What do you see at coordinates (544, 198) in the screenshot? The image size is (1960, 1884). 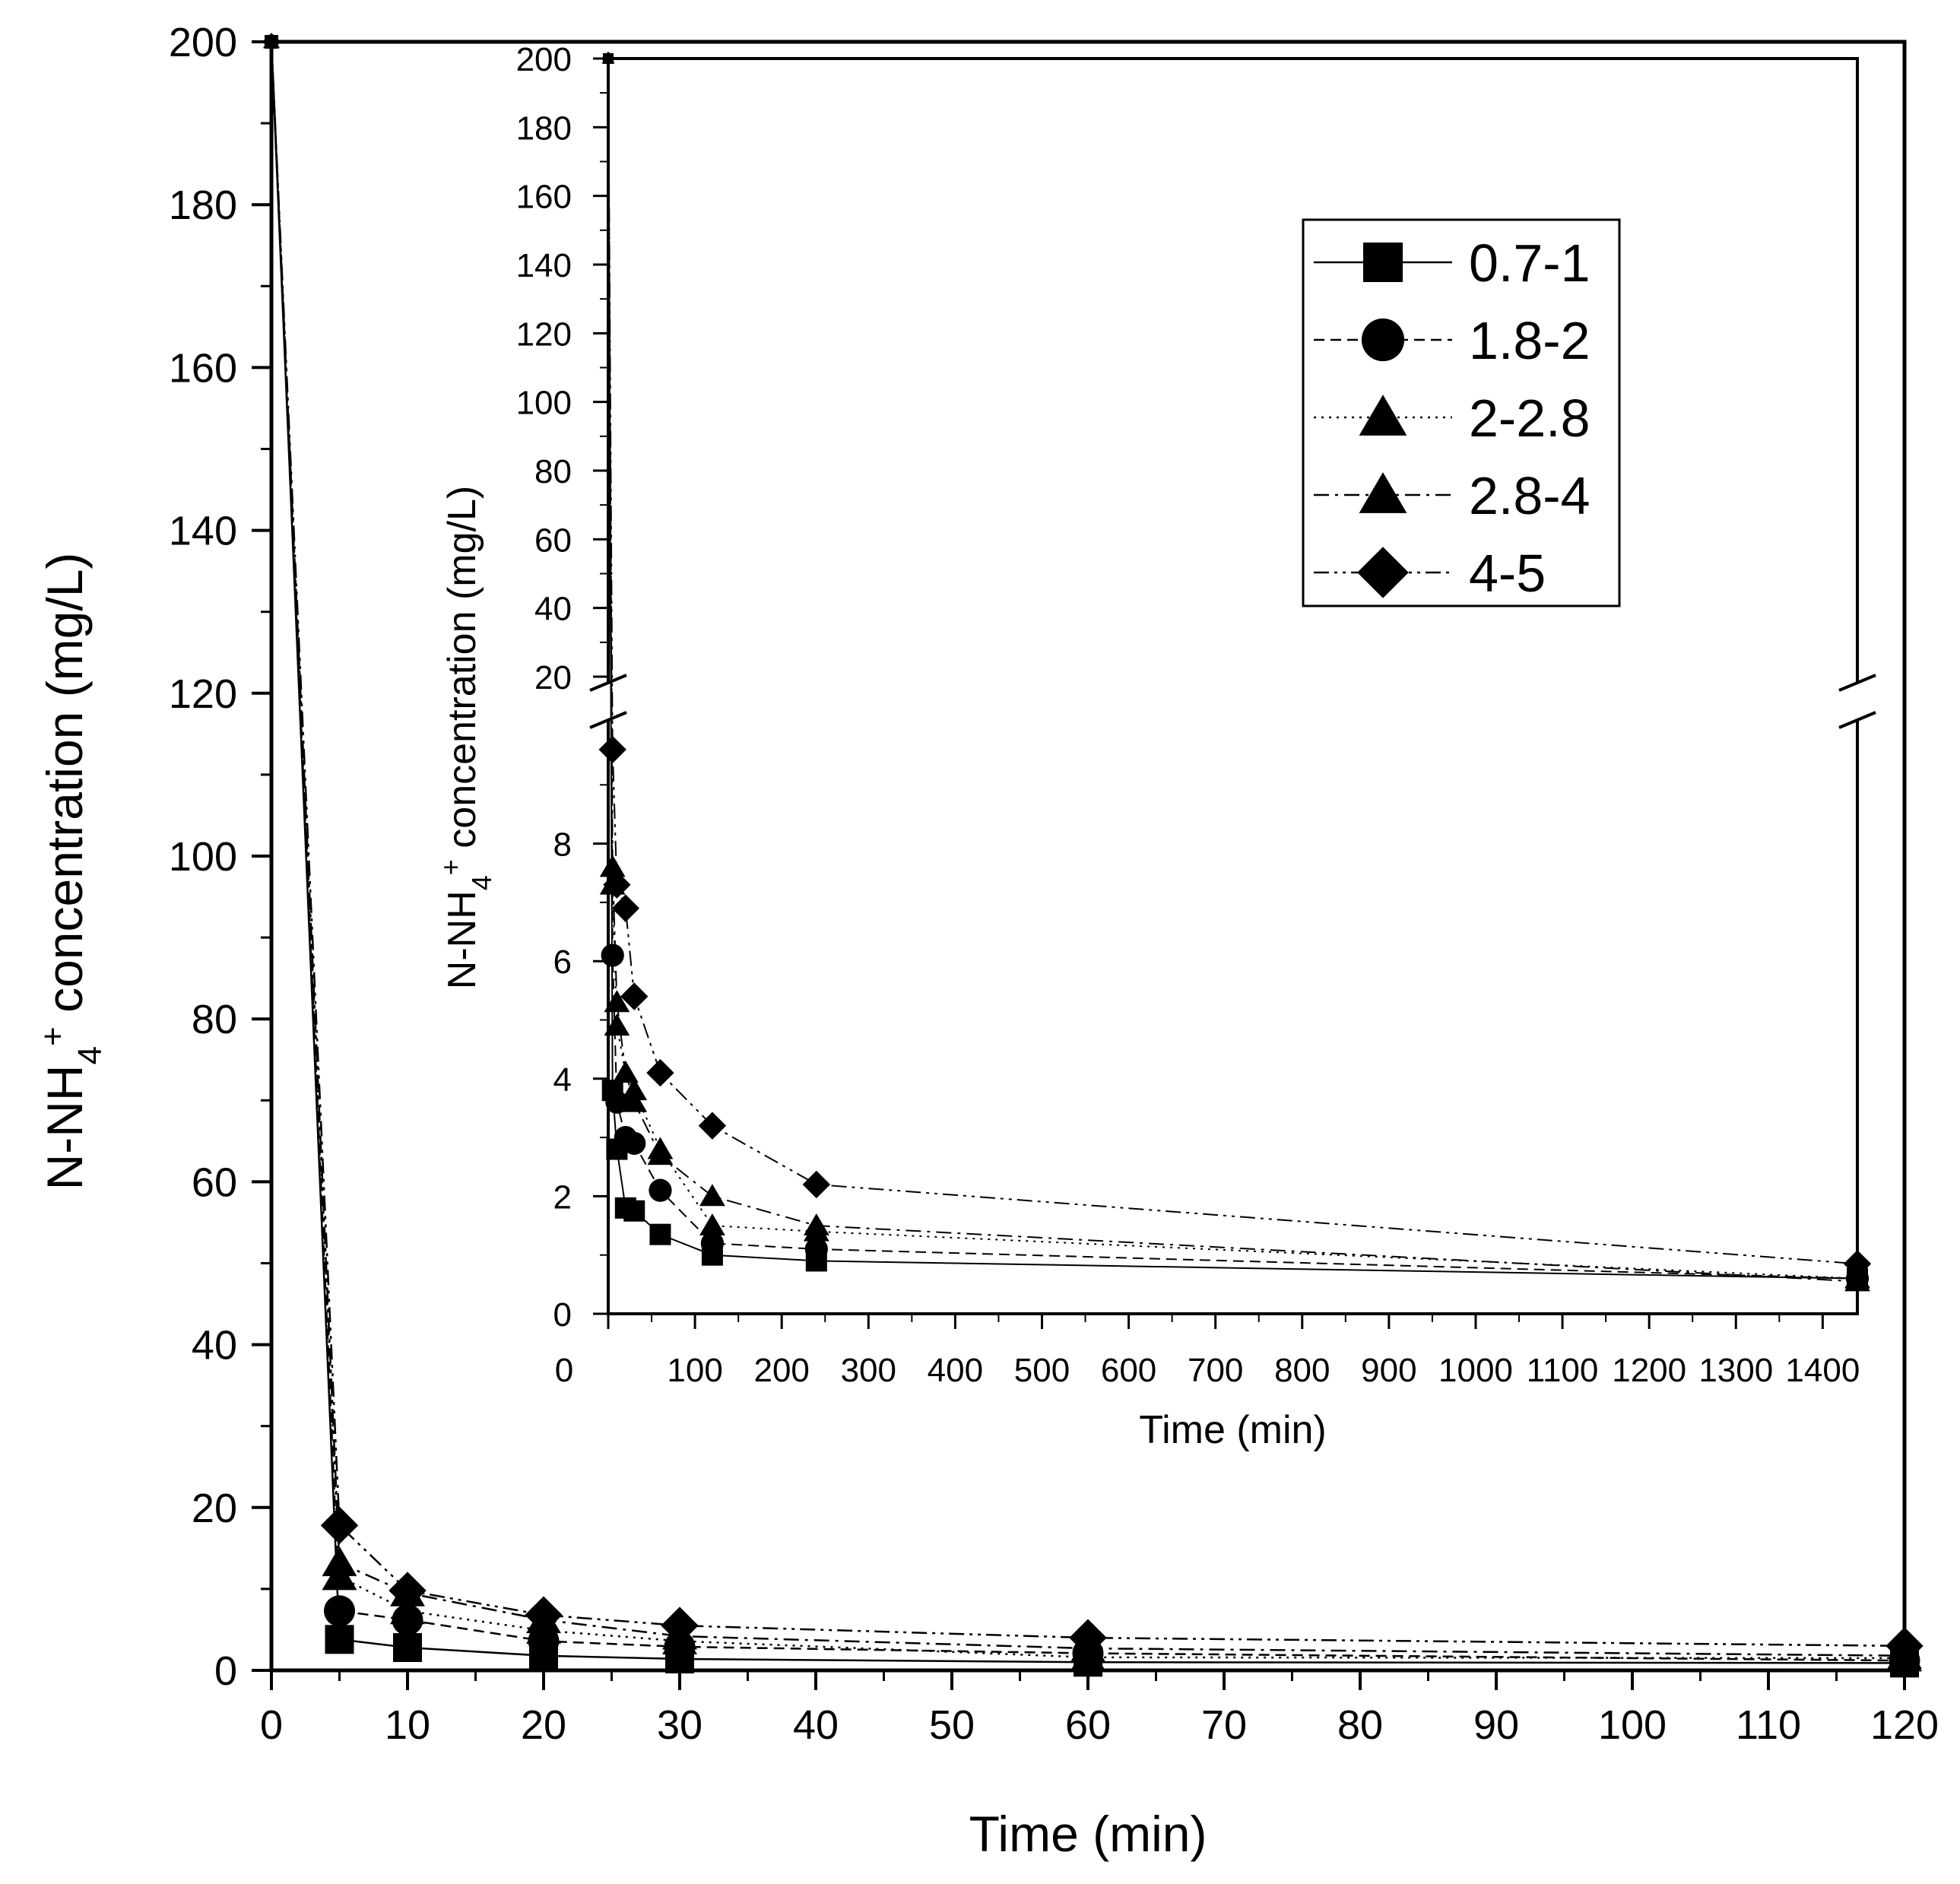 I see `inset-y-tick-label: 160` at bounding box center [544, 198].